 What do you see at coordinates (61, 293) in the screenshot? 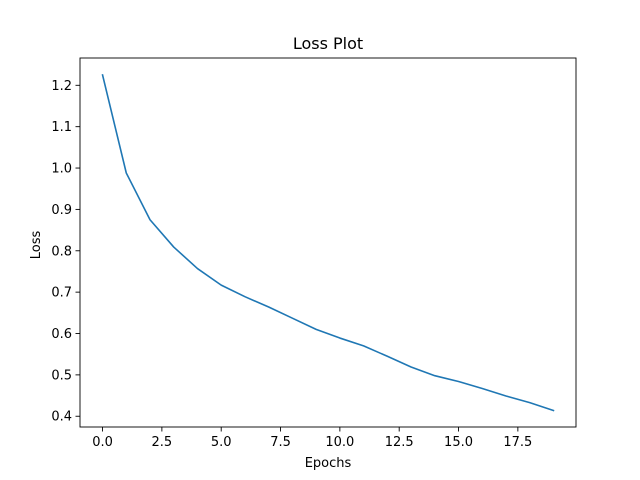
I see `y-tick-label-3: 0.7` at bounding box center [61, 293].